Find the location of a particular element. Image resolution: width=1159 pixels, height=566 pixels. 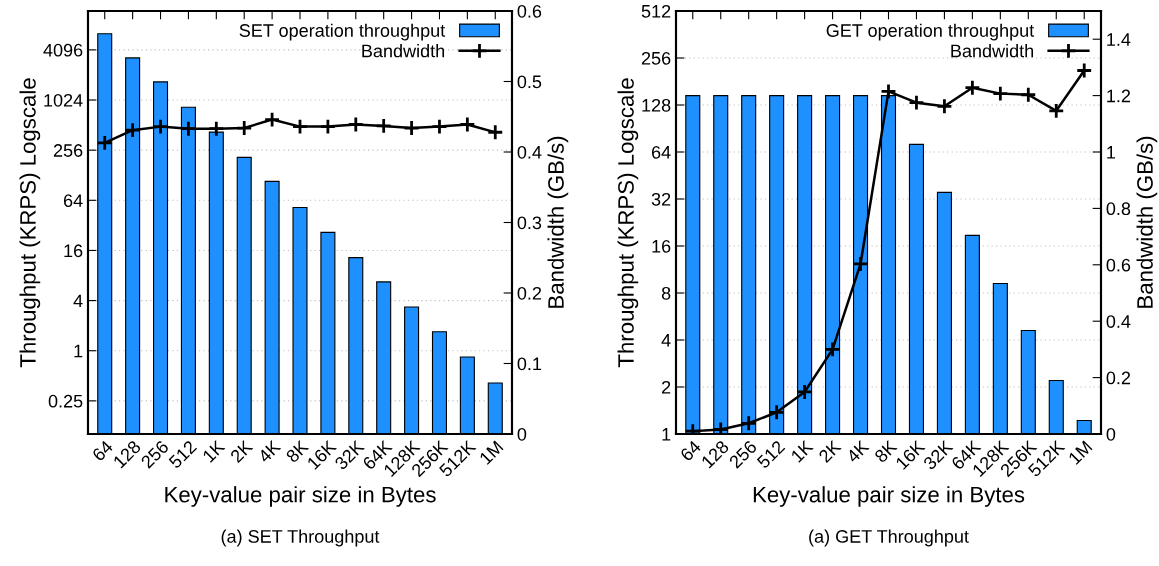

y2-tick-label: 1.4 is located at coordinates (1119, 39).